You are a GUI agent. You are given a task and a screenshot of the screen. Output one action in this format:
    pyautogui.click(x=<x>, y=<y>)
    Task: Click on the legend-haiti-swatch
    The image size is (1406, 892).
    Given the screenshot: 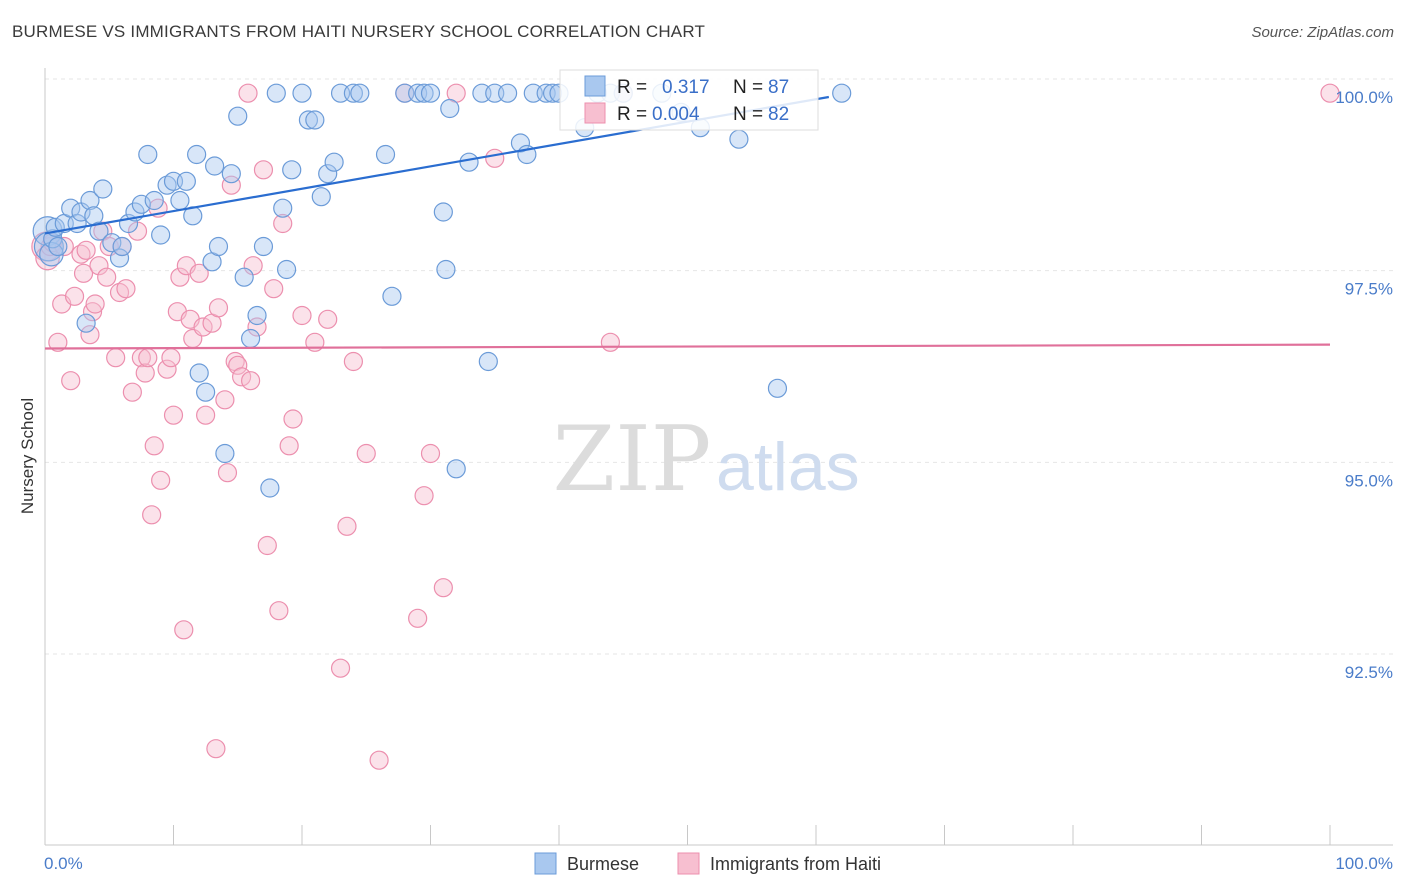 What is the action you would take?
    pyautogui.click(x=688, y=863)
    